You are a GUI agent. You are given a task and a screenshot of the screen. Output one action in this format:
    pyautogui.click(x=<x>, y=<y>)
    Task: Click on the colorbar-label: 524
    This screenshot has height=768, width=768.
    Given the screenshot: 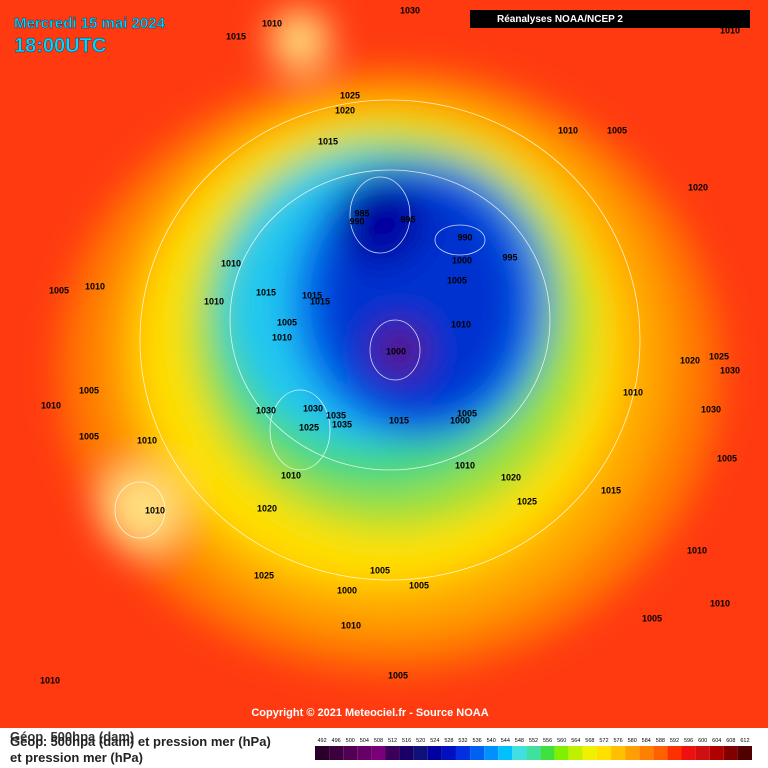 What is the action you would take?
    pyautogui.click(x=434, y=741)
    